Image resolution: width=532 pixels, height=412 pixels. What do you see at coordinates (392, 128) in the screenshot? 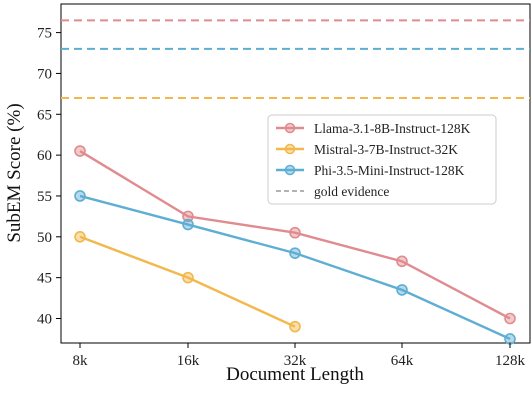
I see `legend-label: Llama-3.1-8B-Instruct-128K` at bounding box center [392, 128].